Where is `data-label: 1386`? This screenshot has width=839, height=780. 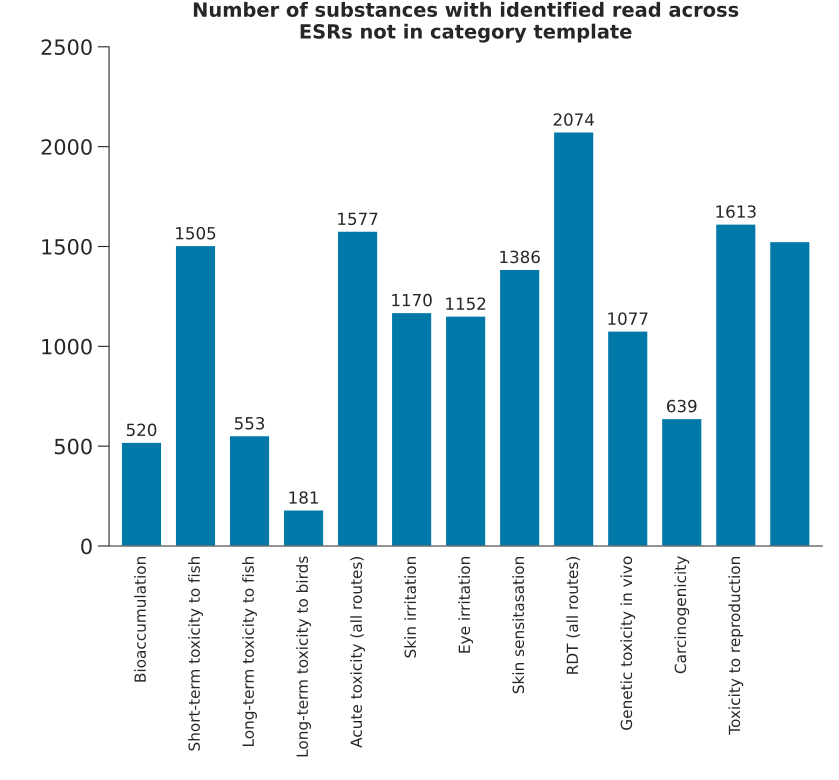
data-label: 1386 is located at coordinates (520, 257).